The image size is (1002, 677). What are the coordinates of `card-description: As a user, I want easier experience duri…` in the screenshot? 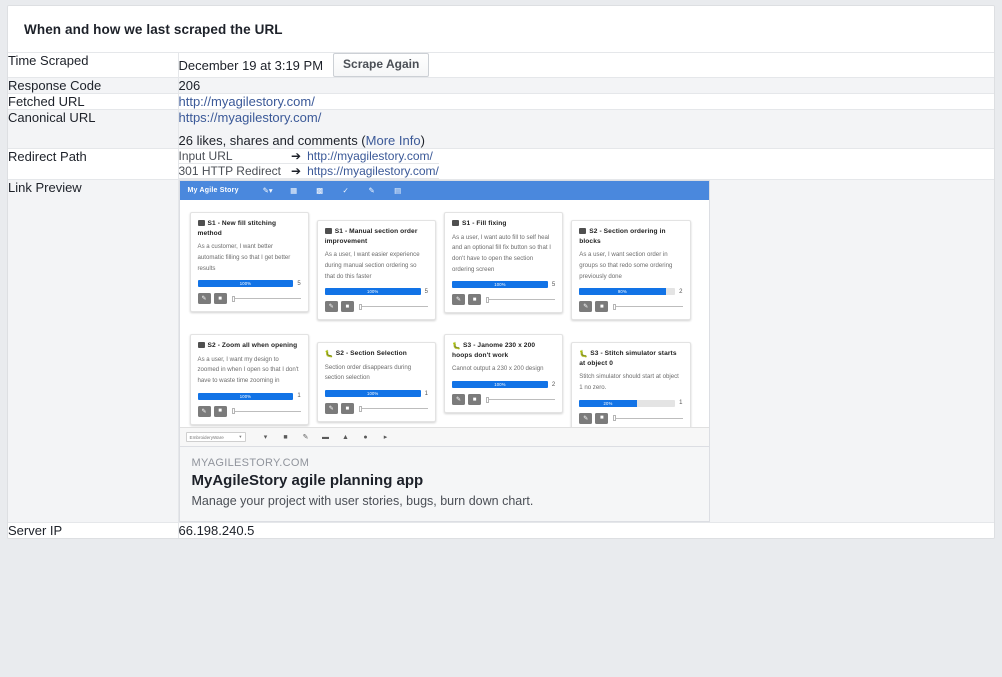 It's located at (372, 265).